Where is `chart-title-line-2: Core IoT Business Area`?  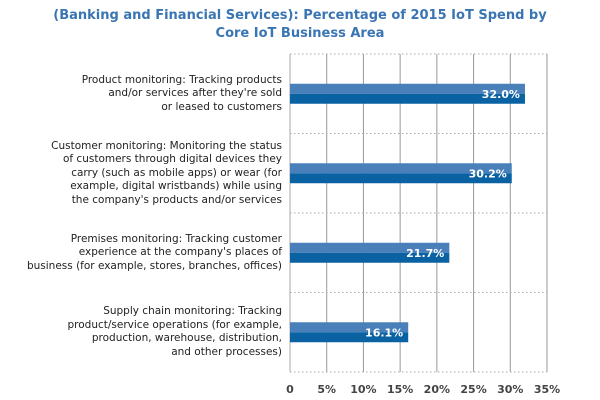 chart-title-line-2: Core IoT Business Area is located at coordinates (300, 33).